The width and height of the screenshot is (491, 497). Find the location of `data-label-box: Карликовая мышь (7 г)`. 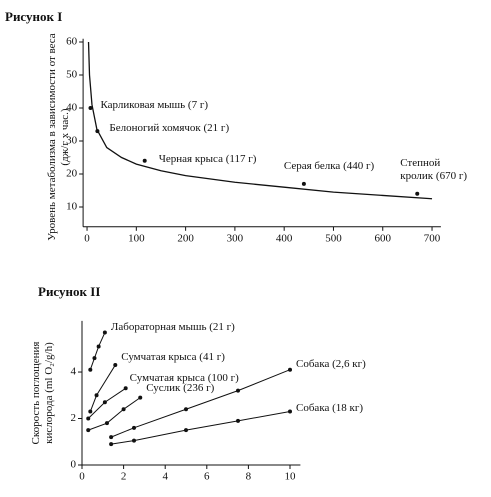

data-label-box: Карликовая мышь (7 г) is located at coordinates (154, 105).